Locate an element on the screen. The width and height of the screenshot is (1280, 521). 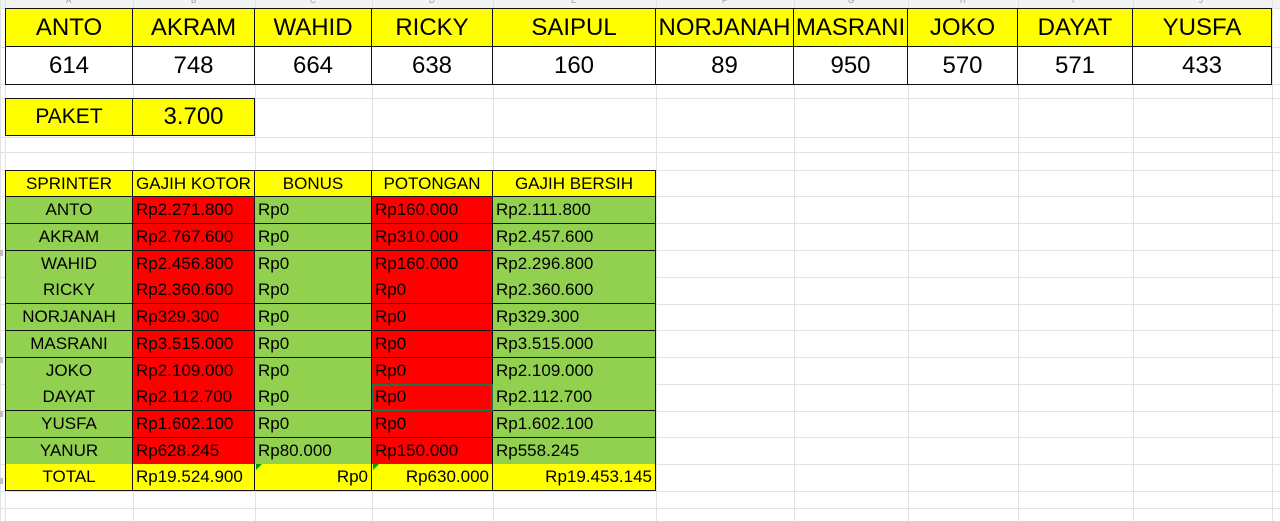
net-pay-cell: Rp2.109.000 is located at coordinates (574, 371).